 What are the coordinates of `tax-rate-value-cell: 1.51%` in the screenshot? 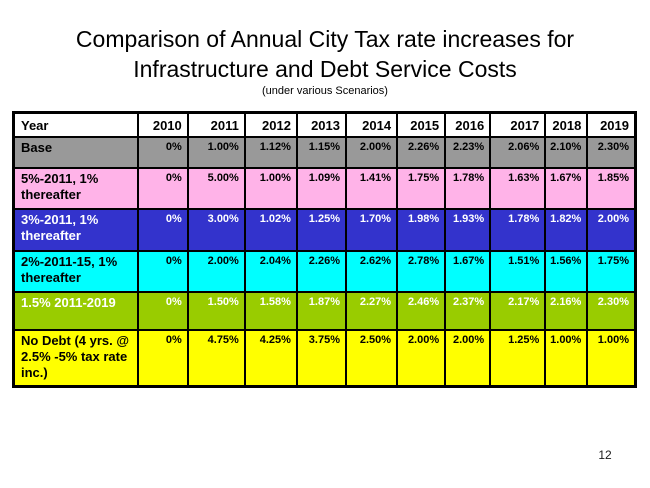 It's located at (518, 271).